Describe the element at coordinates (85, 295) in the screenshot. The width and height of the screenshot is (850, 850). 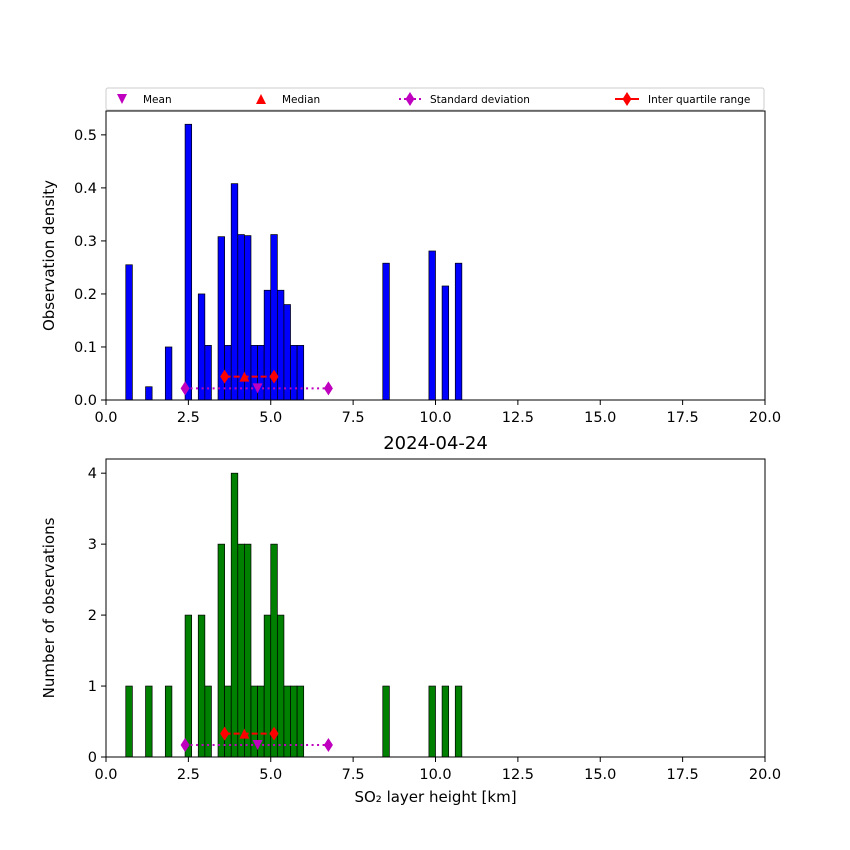
I see `y-tick-label: 0.2` at that location.